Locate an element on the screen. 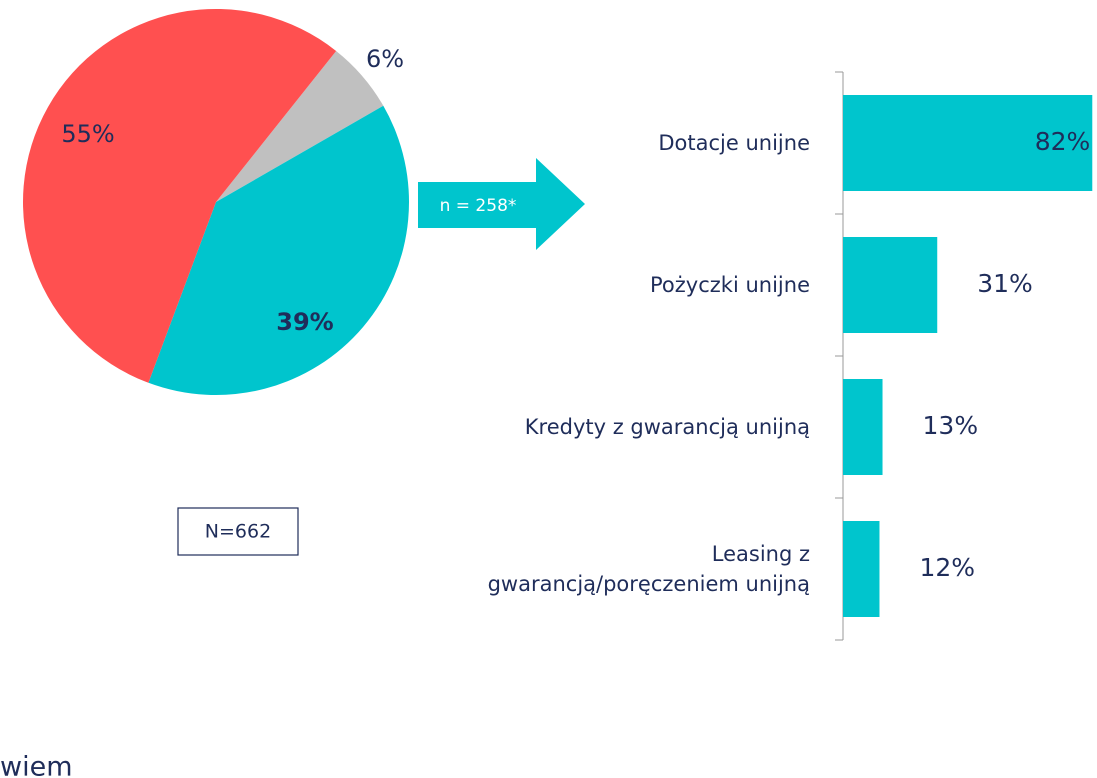  category-label: Kredyty z gwarancją unijną is located at coordinates (667, 427).